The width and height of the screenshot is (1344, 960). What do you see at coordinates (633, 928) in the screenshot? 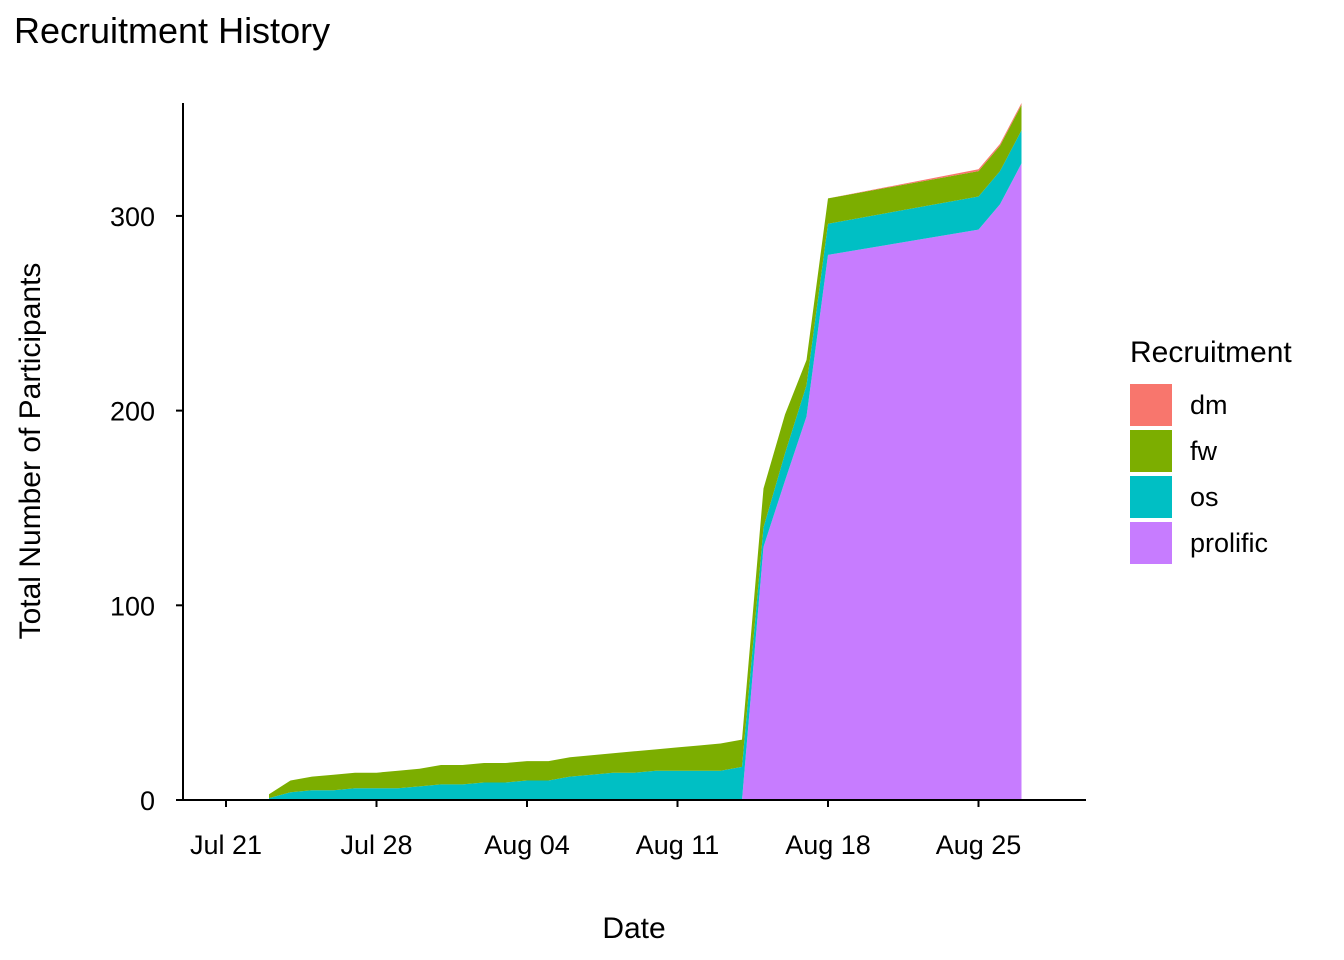
I see `x-axis-label: Date` at bounding box center [633, 928].